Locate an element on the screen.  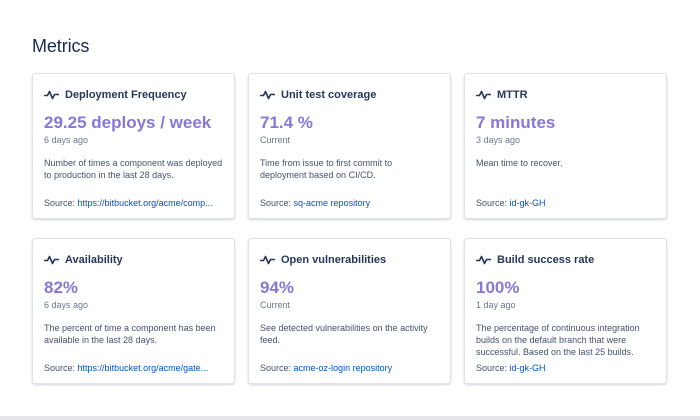
metric-value: 94% is located at coordinates (277, 287).